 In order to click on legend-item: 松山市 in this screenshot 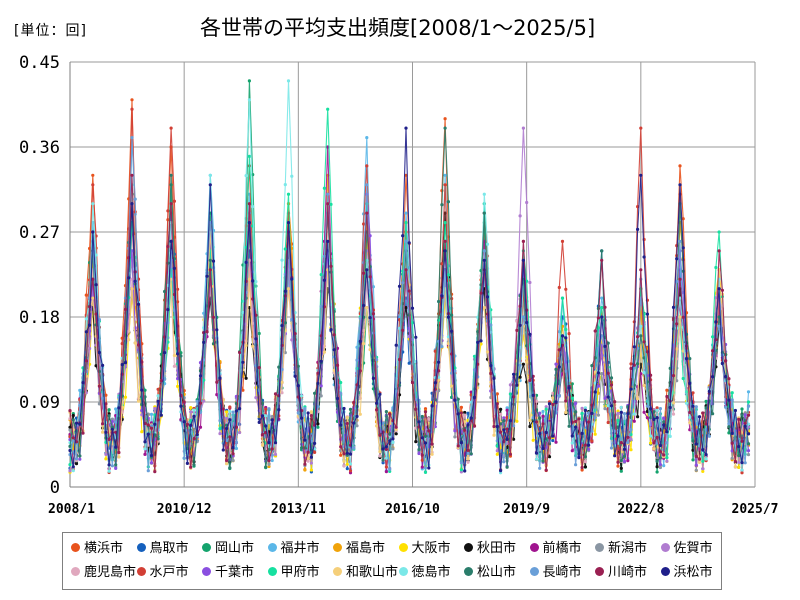, I will do `click(490, 573)`.